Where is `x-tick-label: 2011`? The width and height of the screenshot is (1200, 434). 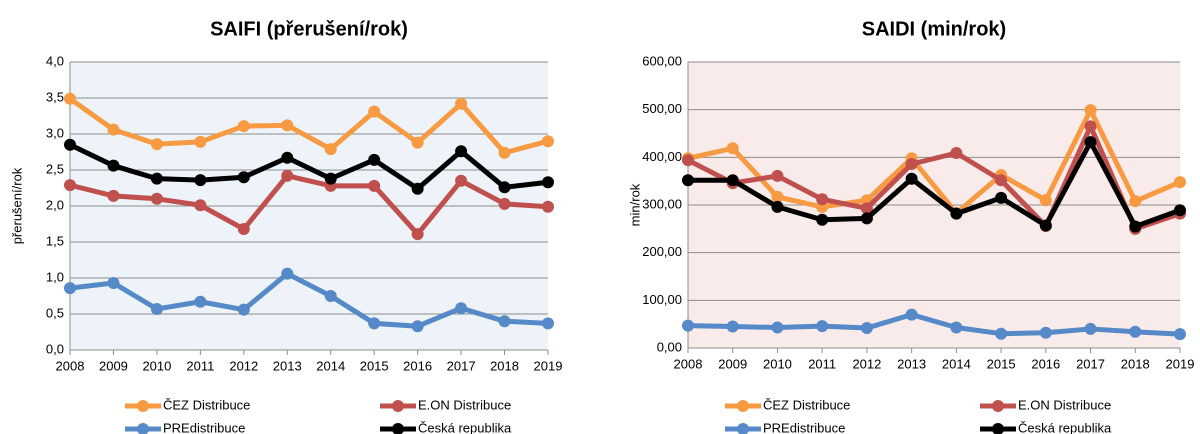 x-tick-label: 2011 is located at coordinates (200, 365).